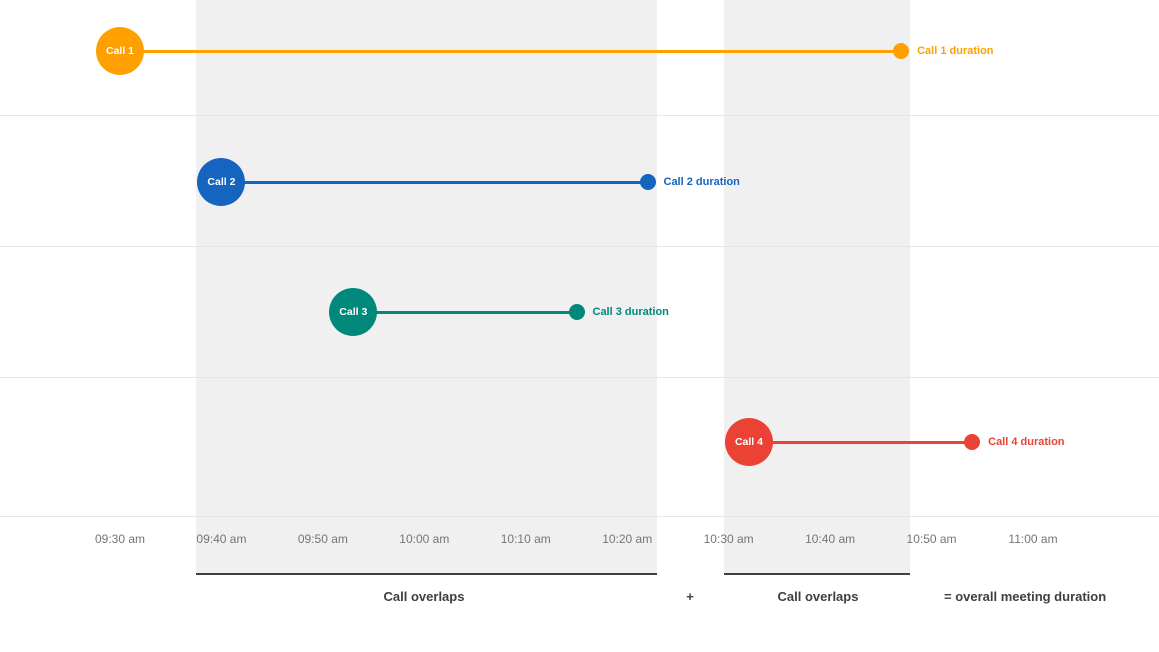 This screenshot has height=652, width=1159. Describe the element at coordinates (818, 596) in the screenshot. I see `caption-call-overlaps-right: Call overlaps` at that location.